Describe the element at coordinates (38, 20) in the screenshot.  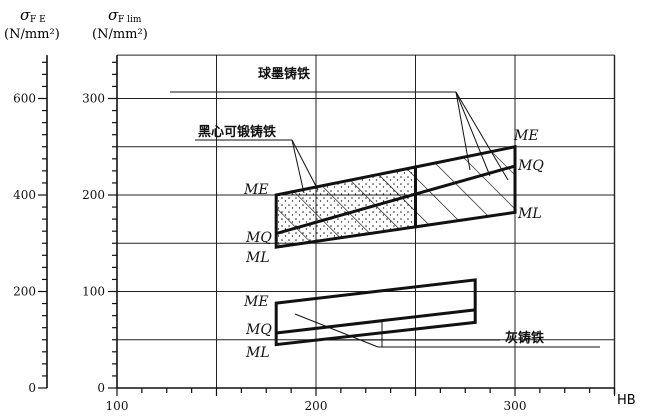
I see `left-axis-label-subscript: F E` at that location.